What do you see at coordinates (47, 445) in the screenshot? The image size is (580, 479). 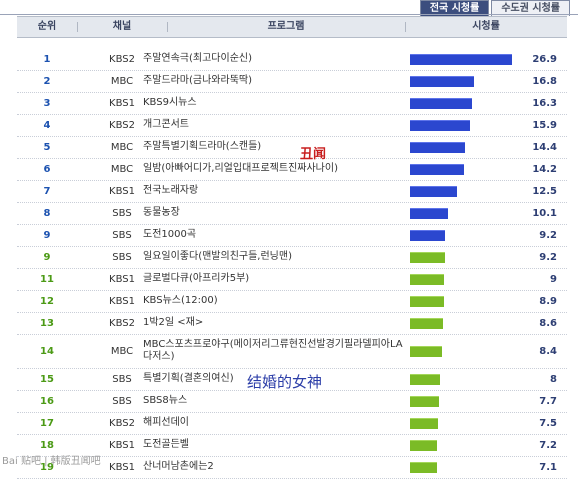 I see `rank-number: 18` at bounding box center [47, 445].